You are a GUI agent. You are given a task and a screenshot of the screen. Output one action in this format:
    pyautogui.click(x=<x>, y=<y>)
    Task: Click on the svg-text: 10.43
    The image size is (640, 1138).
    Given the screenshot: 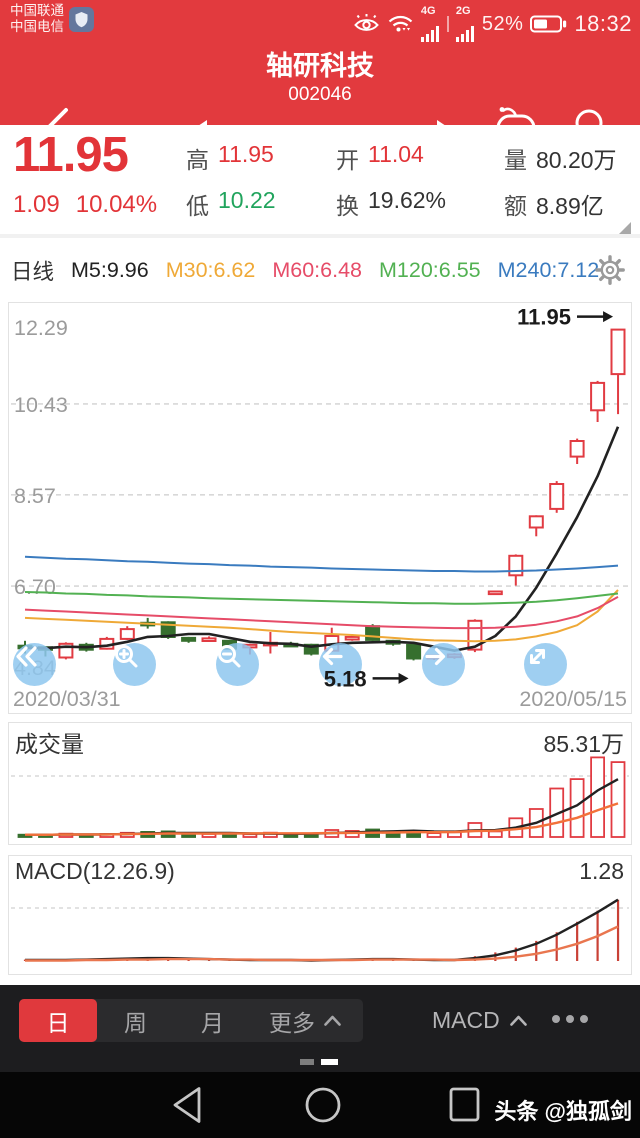 What is the action you would take?
    pyautogui.click(x=41, y=405)
    